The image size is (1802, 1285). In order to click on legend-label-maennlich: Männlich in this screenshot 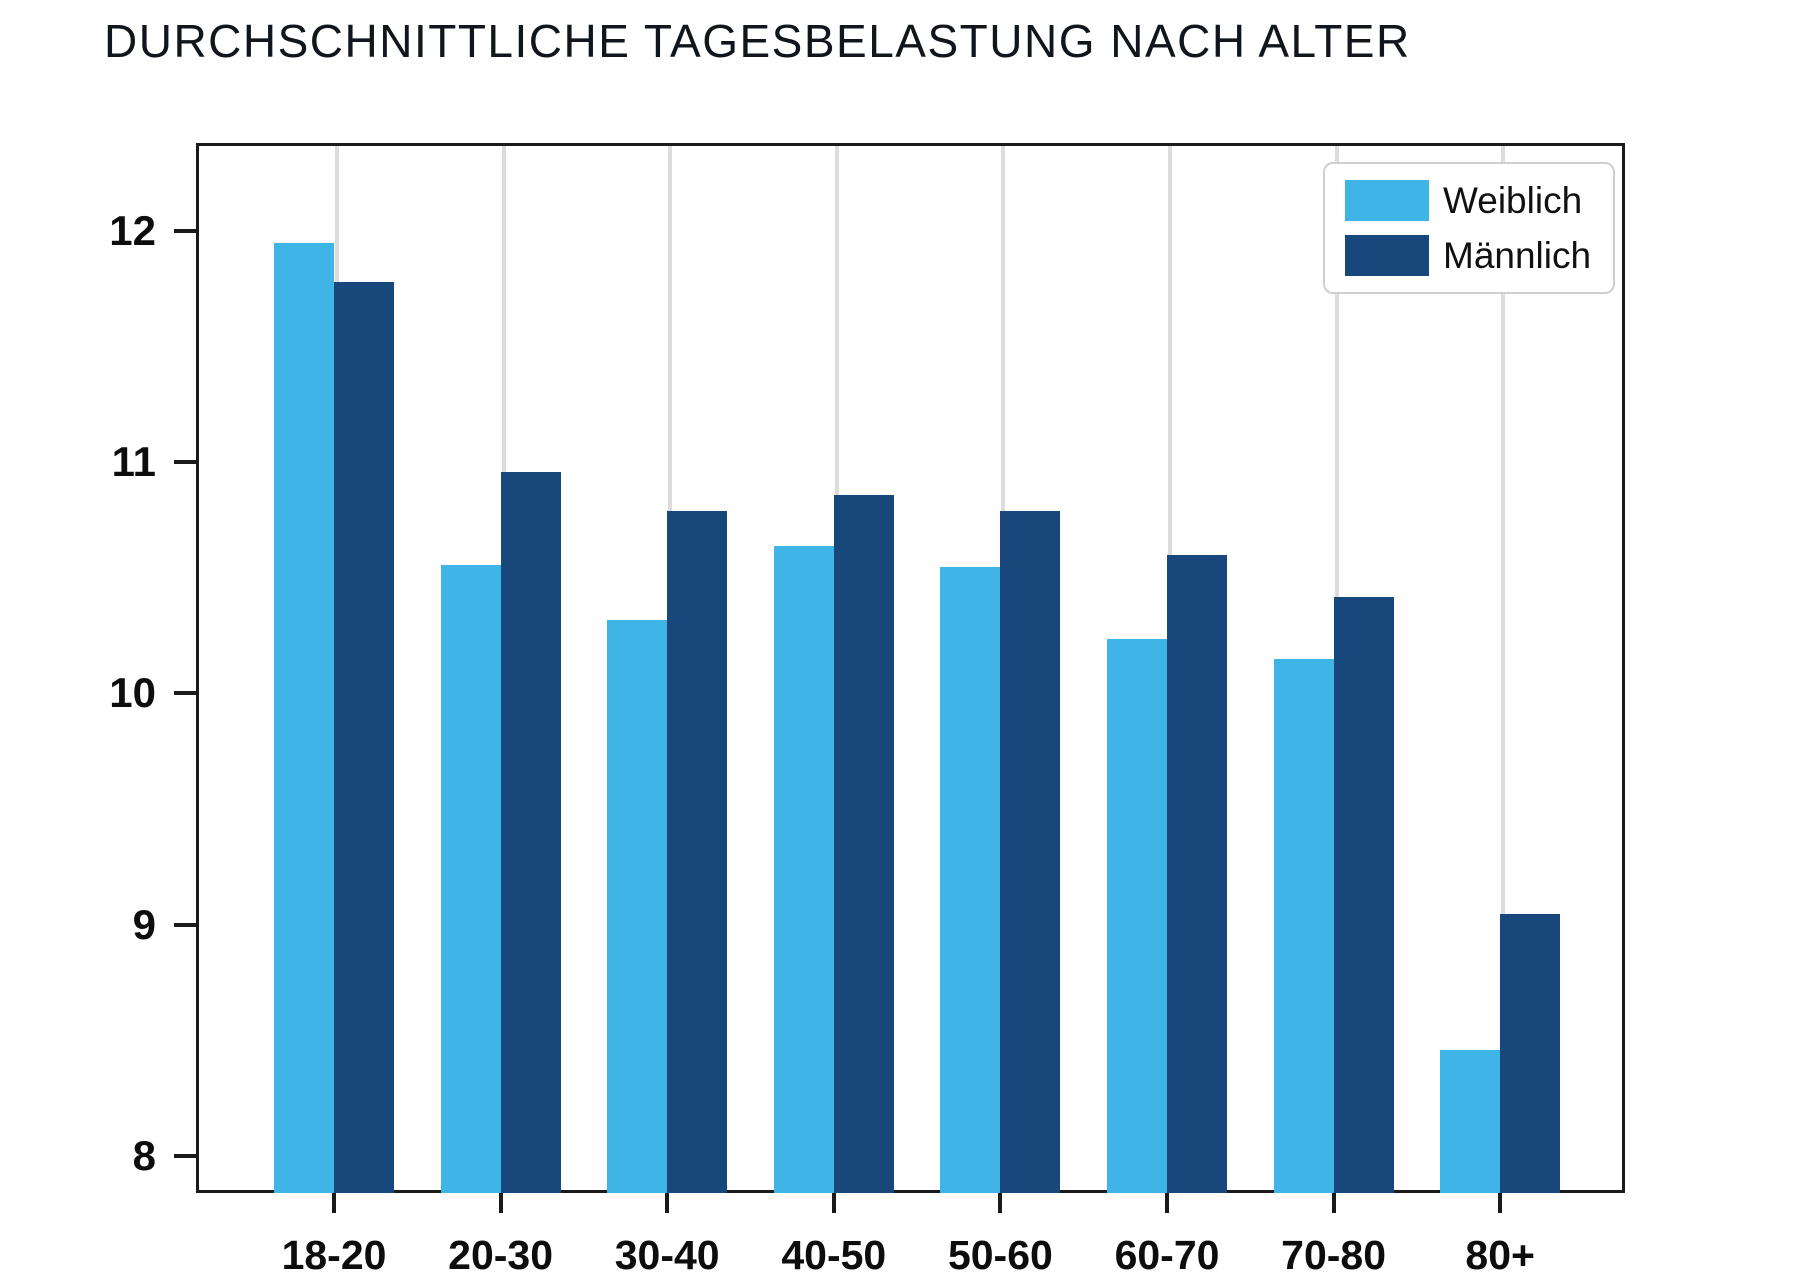, I will do `click(1517, 255)`.